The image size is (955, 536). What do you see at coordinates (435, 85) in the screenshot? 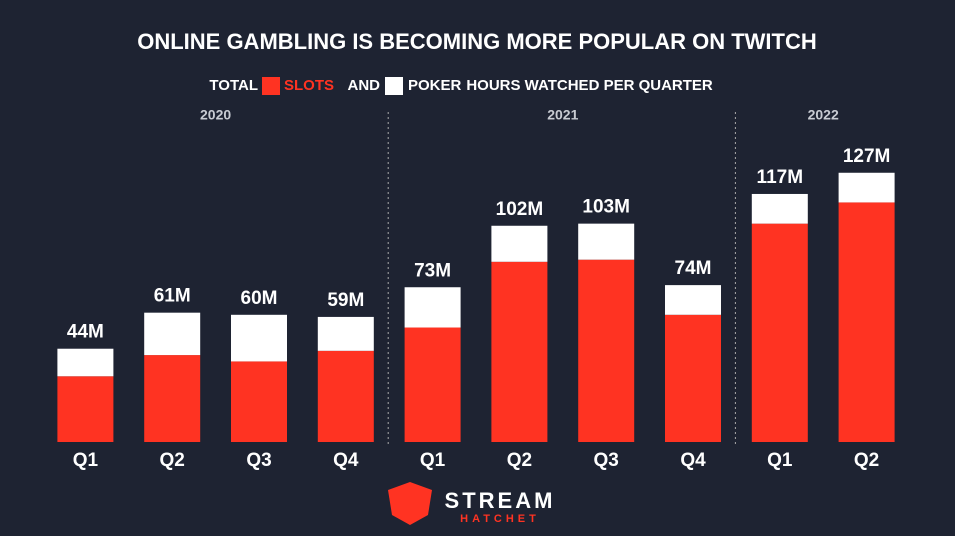
I see `legend-label: POKER` at bounding box center [435, 85].